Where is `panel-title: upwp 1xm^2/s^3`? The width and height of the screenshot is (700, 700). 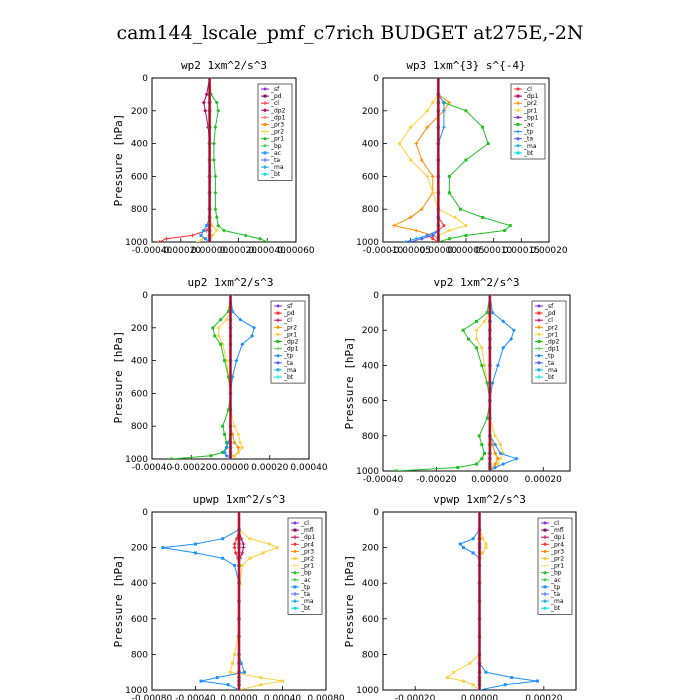
panel-title: upwp 1xm^2/s^3 is located at coordinates (239, 499).